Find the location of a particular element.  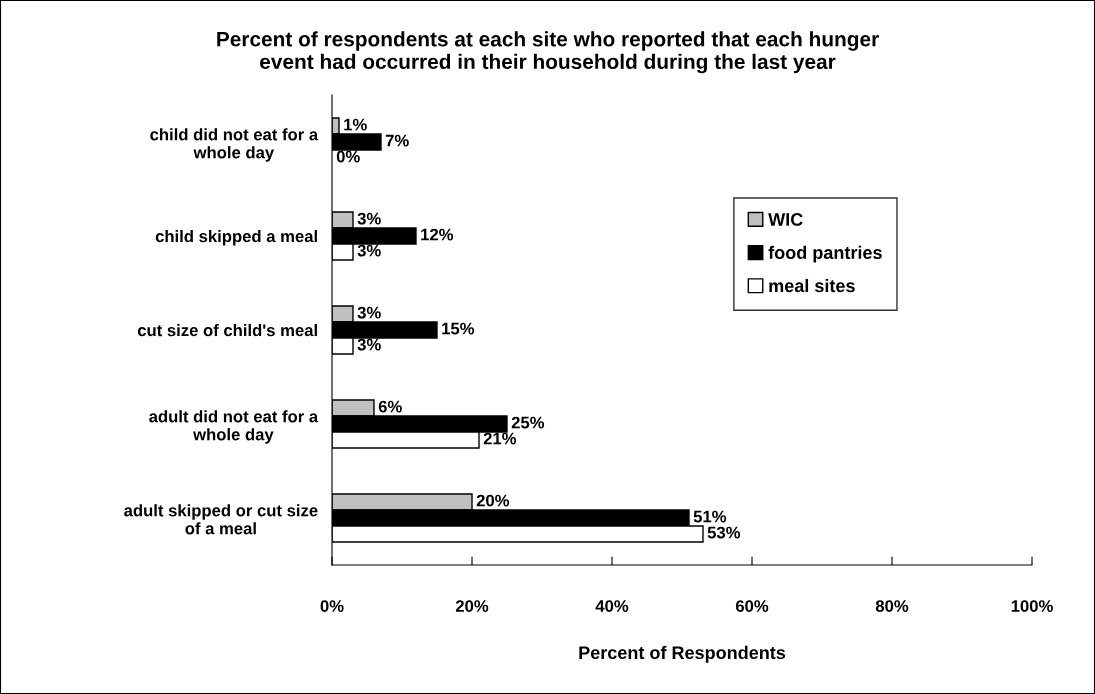

data-label: 12% is located at coordinates (437, 234).